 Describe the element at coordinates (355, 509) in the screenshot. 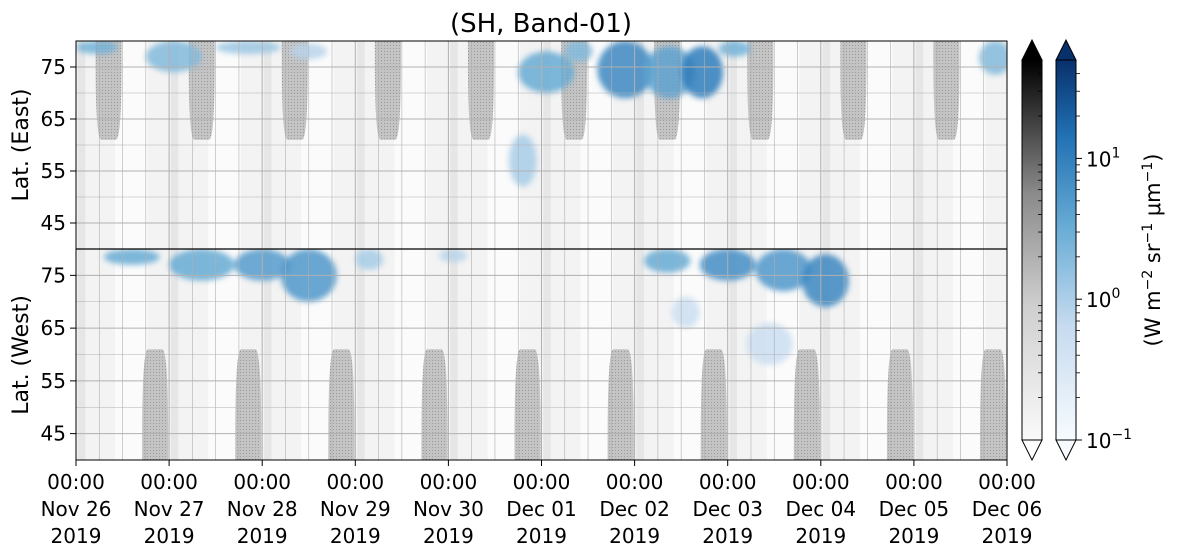

I see `x-tick-label: Nov 29` at that location.